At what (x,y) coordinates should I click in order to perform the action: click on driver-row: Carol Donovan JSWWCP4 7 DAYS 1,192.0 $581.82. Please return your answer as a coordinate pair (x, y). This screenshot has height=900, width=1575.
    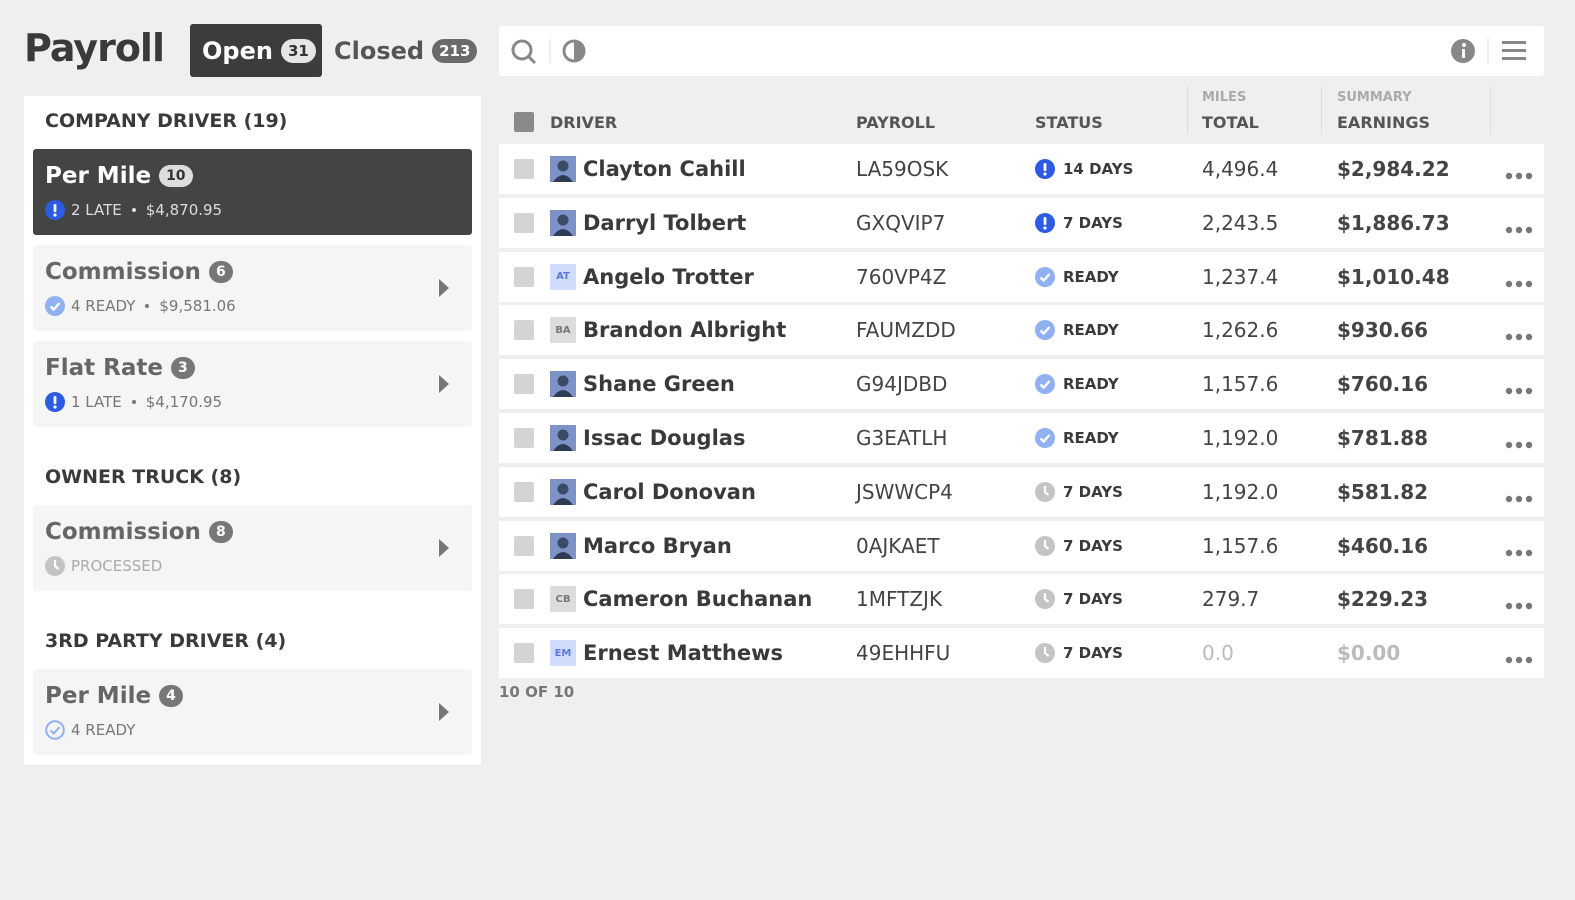
    Looking at the image, I should click on (1021, 491).